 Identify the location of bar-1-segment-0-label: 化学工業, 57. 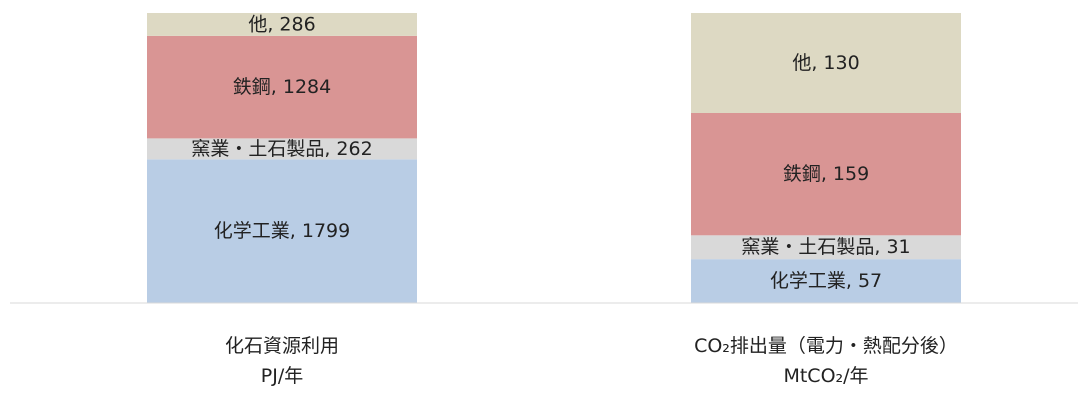
(826, 281).